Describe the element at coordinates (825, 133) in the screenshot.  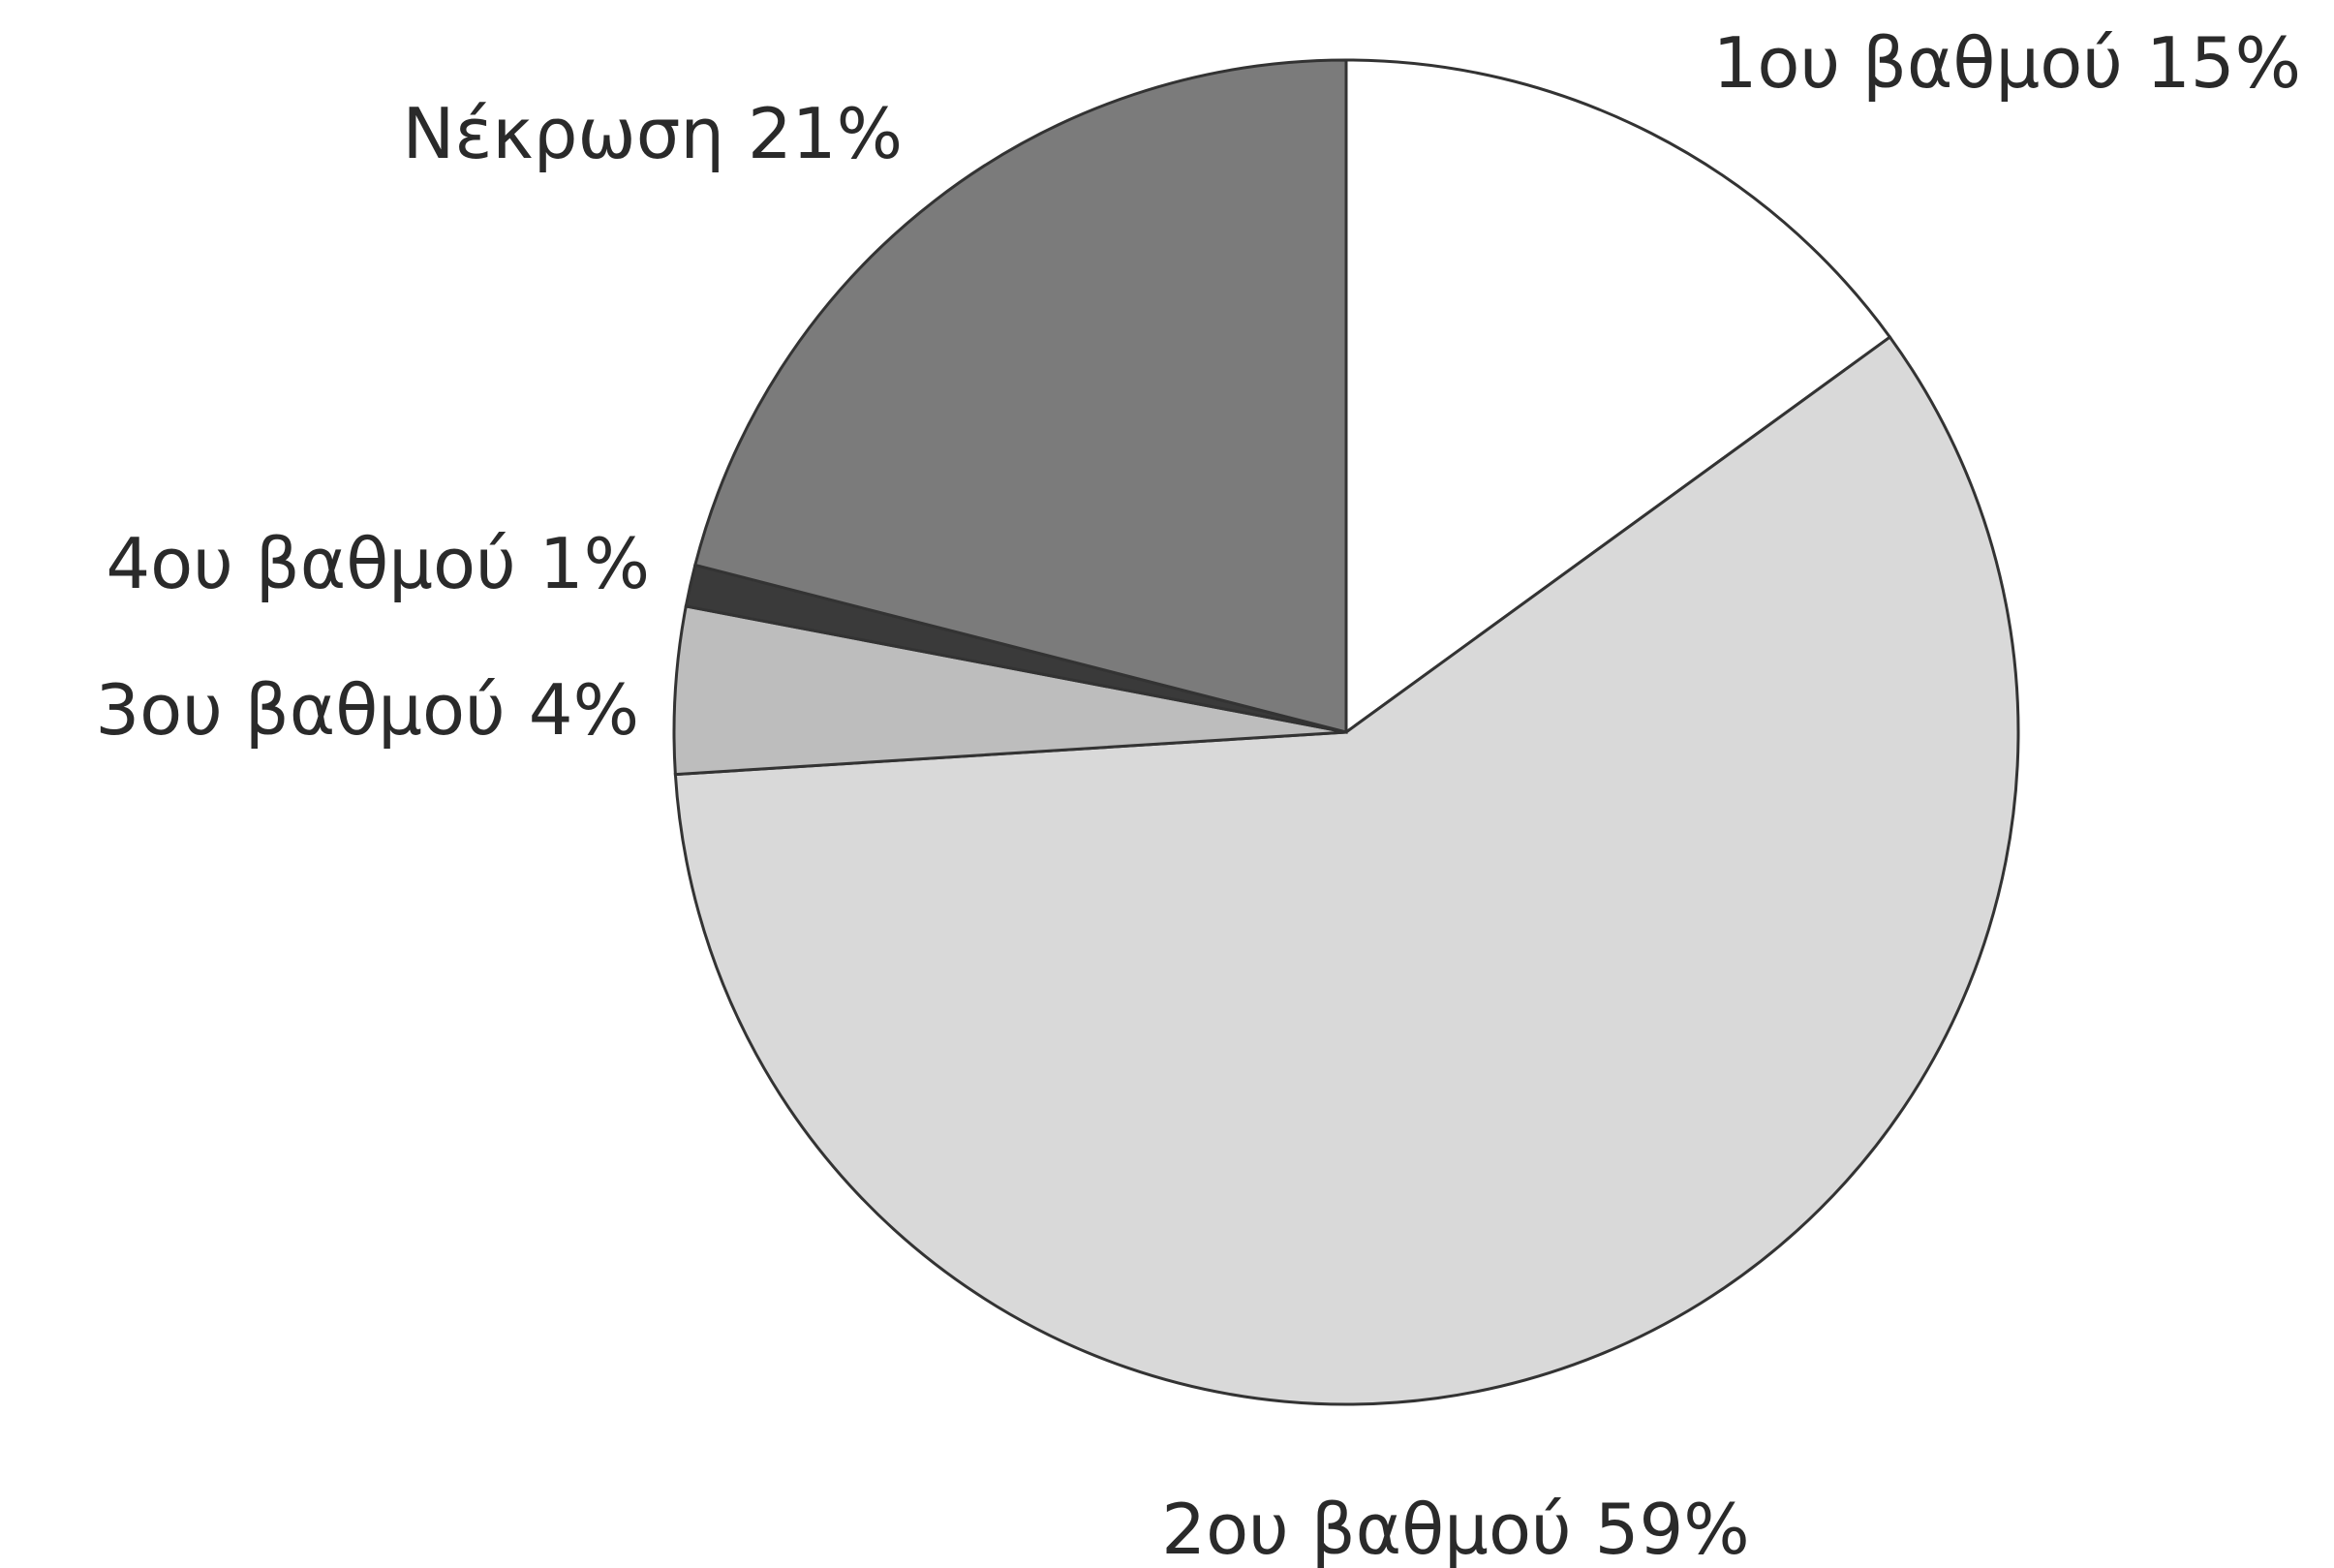
I see `slice-value-label: 21%` at that location.